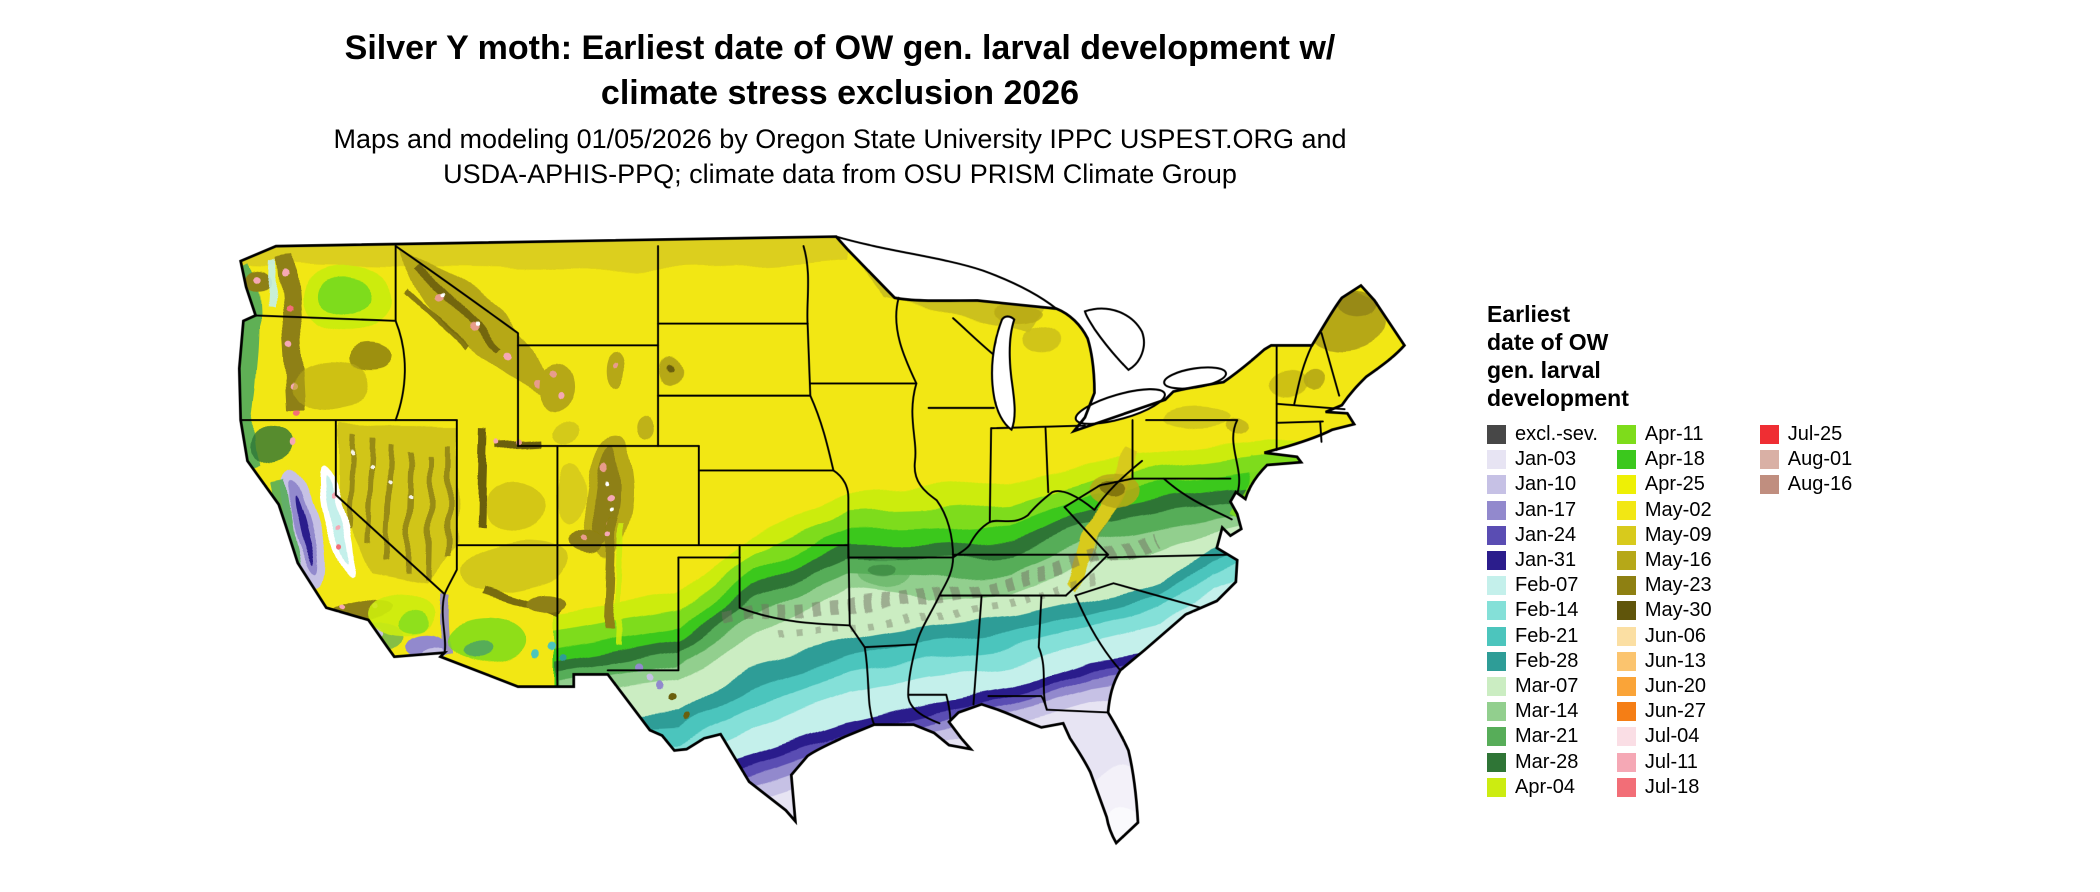  I want to click on legend-entry: Jan-17, so click(1552, 510).